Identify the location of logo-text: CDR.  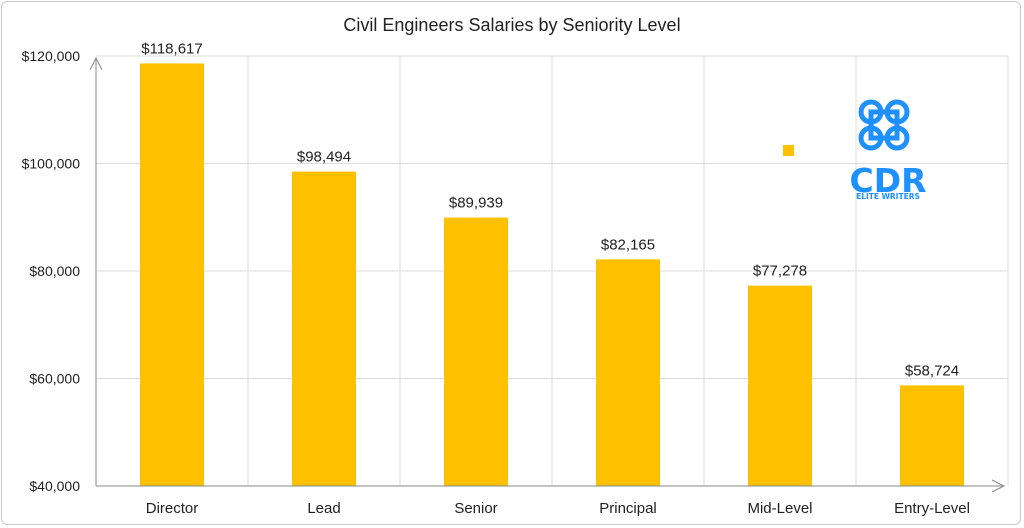
(887, 180).